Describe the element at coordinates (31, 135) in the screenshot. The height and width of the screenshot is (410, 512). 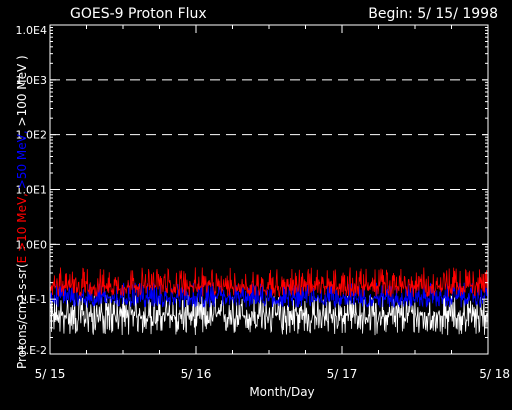
I see `y-tick-label: 1.0E2` at that location.